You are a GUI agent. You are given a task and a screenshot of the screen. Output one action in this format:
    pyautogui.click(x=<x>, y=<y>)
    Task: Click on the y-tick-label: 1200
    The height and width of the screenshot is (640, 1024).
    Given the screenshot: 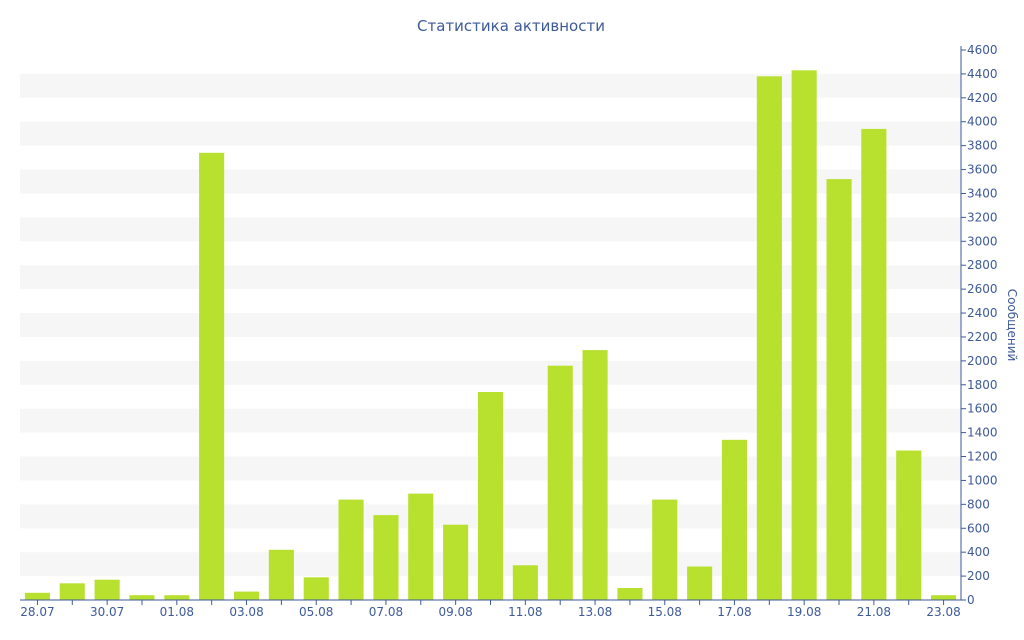 What is the action you would take?
    pyautogui.click(x=982, y=457)
    